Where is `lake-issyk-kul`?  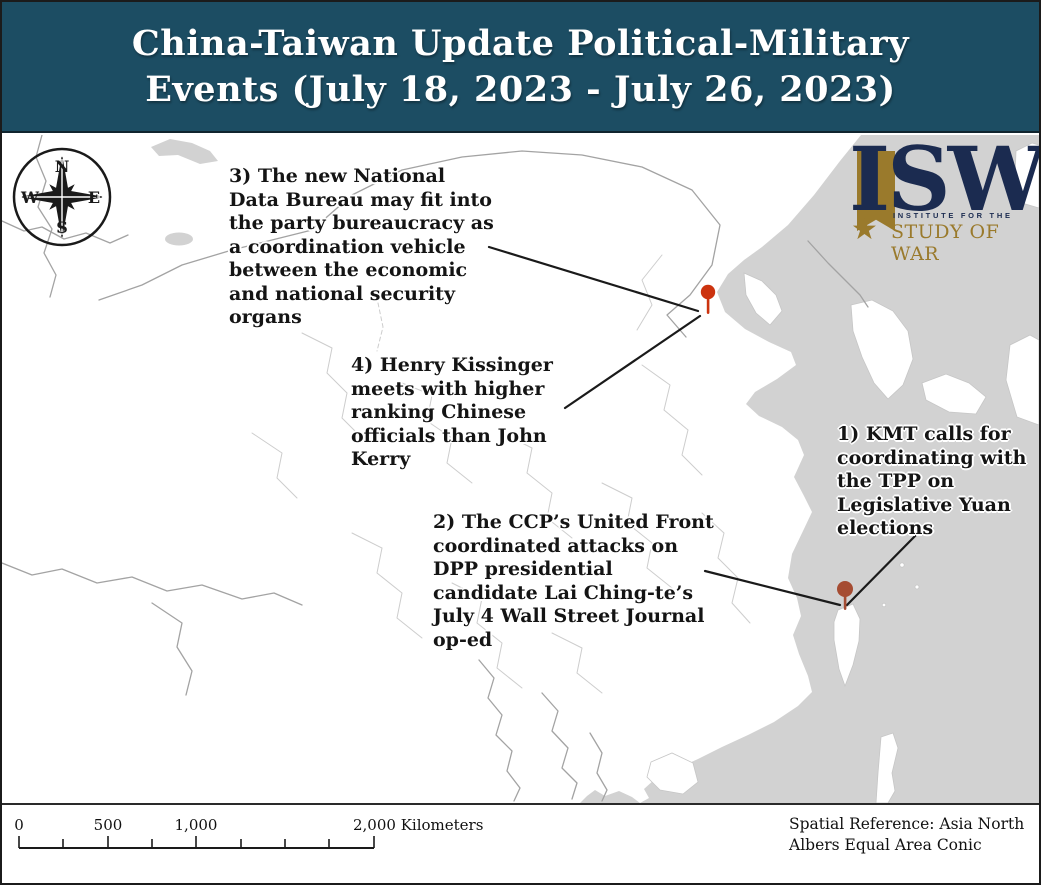 lake-issyk-kul is located at coordinates (179, 239).